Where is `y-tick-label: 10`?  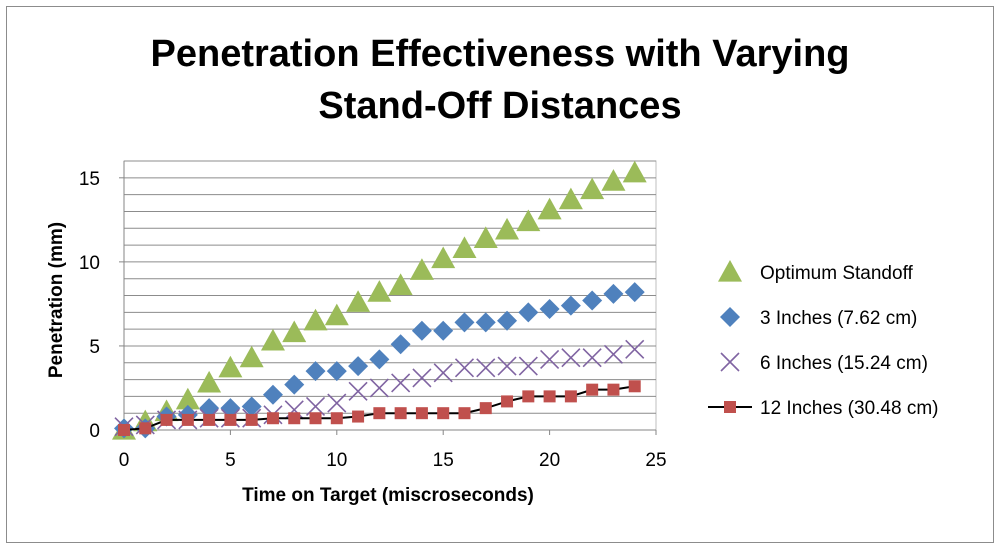 y-tick-label: 10 is located at coordinates (89, 263).